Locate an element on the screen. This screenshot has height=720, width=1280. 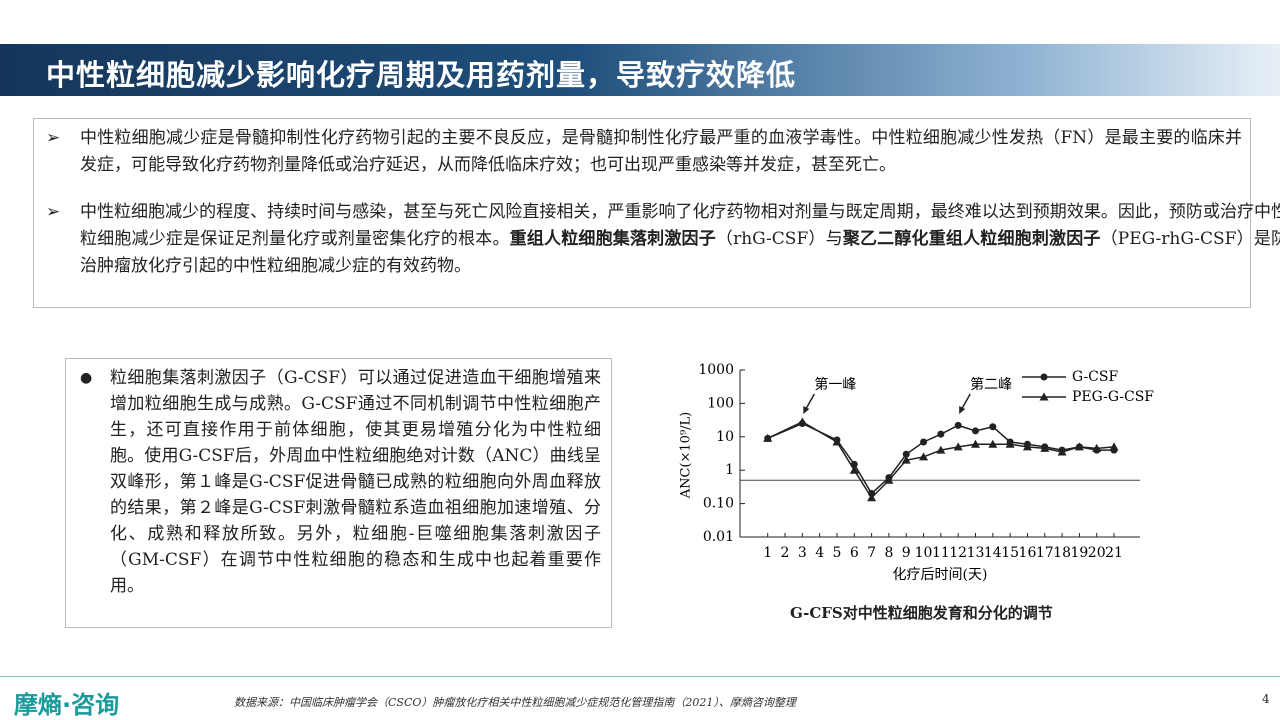
title-bar: 中性粒细胞减少影响化疗周期及用药剂量，导致疗效降低 is located at coordinates (640, 70).